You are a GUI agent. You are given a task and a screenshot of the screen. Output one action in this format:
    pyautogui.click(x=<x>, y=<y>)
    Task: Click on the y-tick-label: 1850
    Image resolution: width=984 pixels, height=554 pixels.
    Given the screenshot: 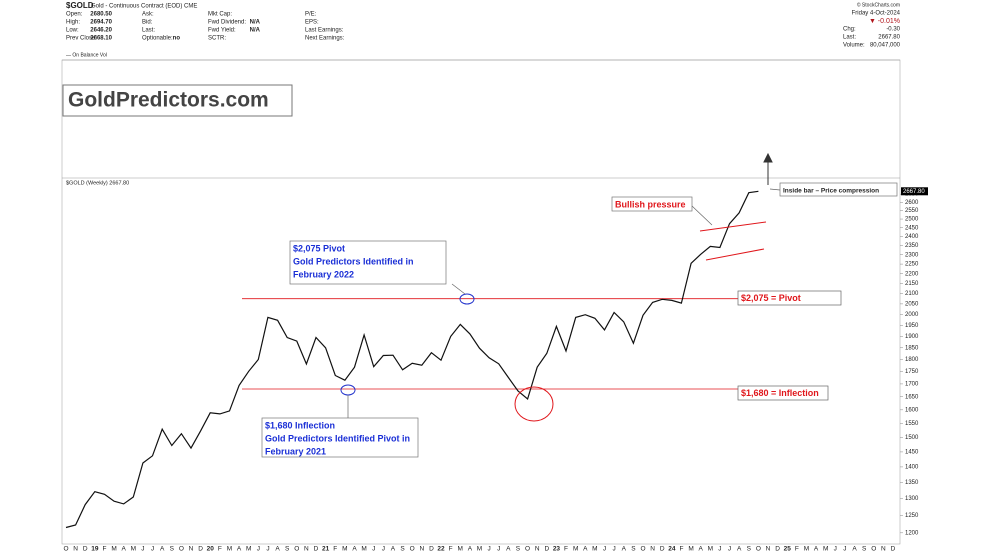 What is the action you would take?
    pyautogui.click(x=912, y=348)
    